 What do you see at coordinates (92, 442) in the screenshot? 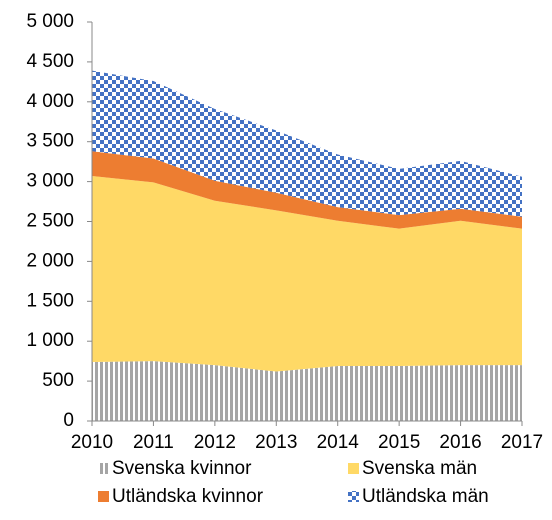
I see `x-tick-label: 2010` at bounding box center [92, 442].